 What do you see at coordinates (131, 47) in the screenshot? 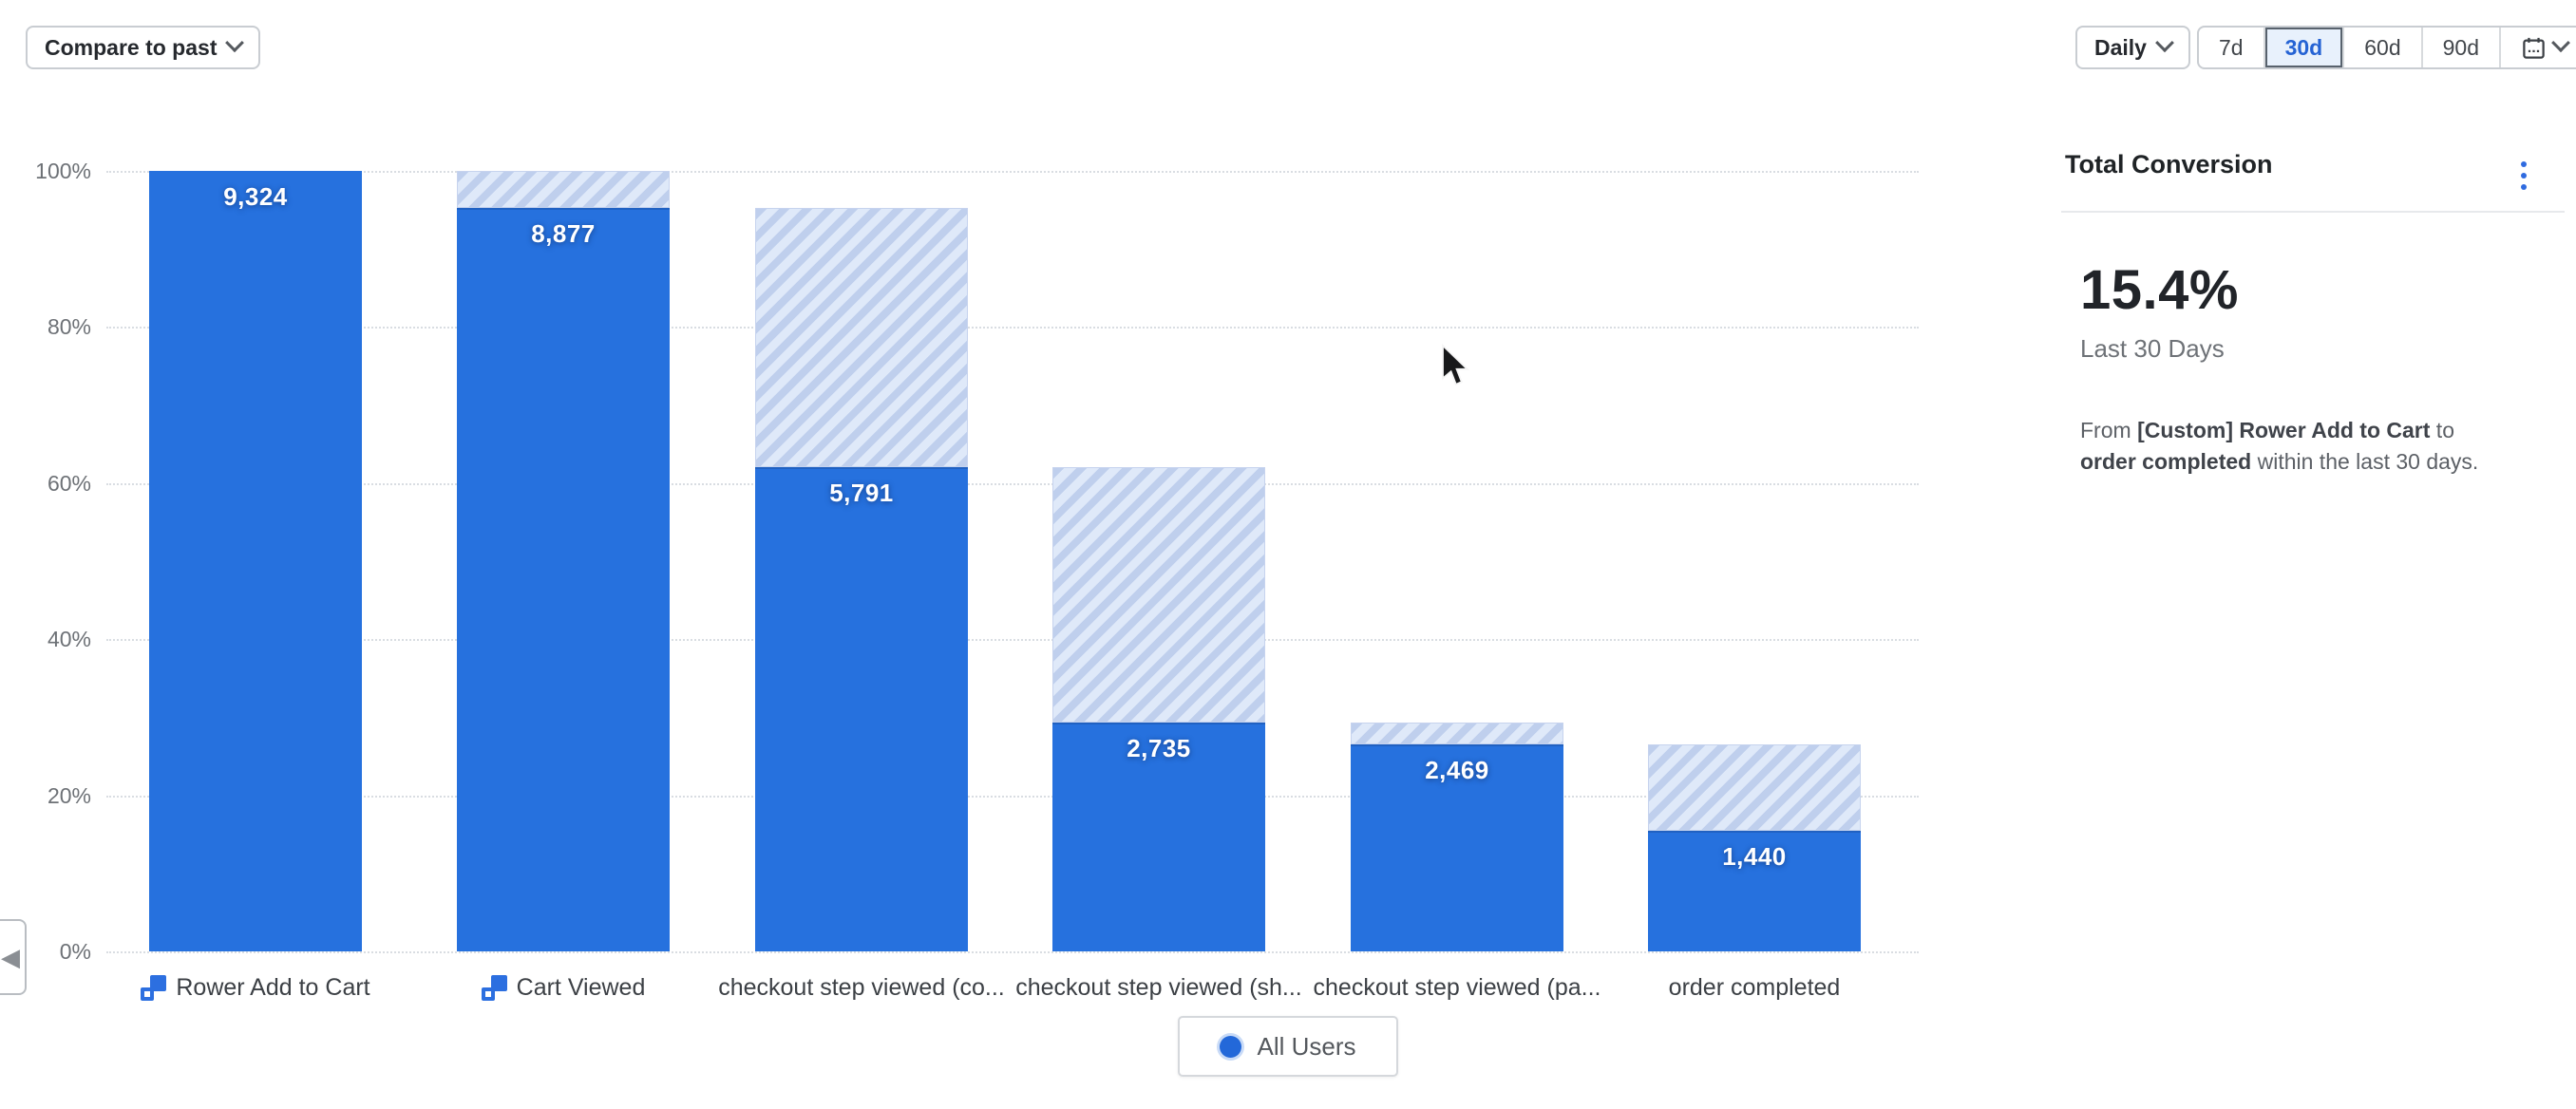
I see `compare-to-past-label: Compare to past` at bounding box center [131, 47].